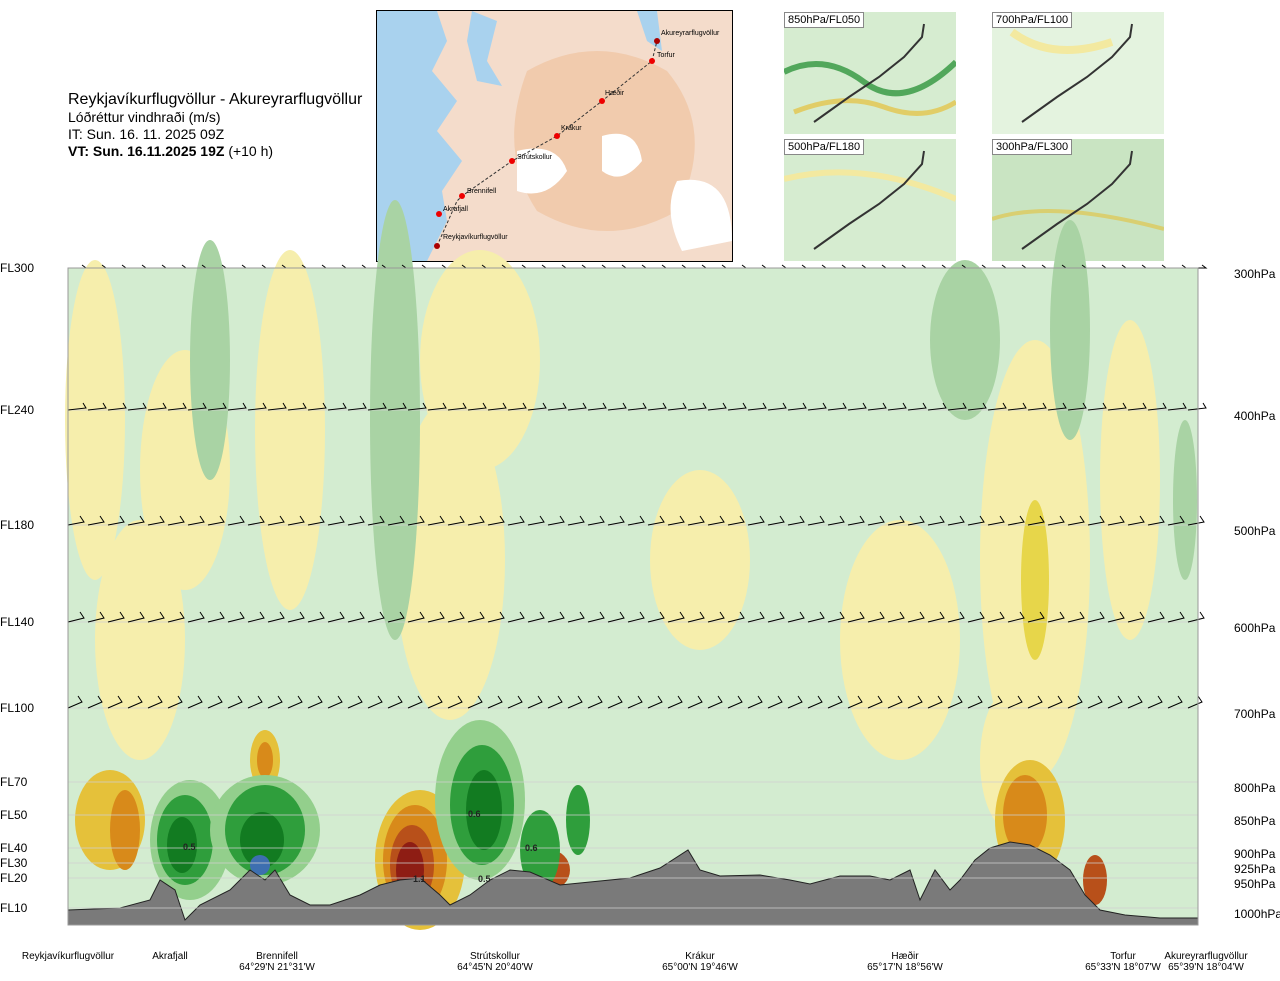  What do you see at coordinates (482, 191) in the screenshot?
I see `map-label: Brennifell` at bounding box center [482, 191].